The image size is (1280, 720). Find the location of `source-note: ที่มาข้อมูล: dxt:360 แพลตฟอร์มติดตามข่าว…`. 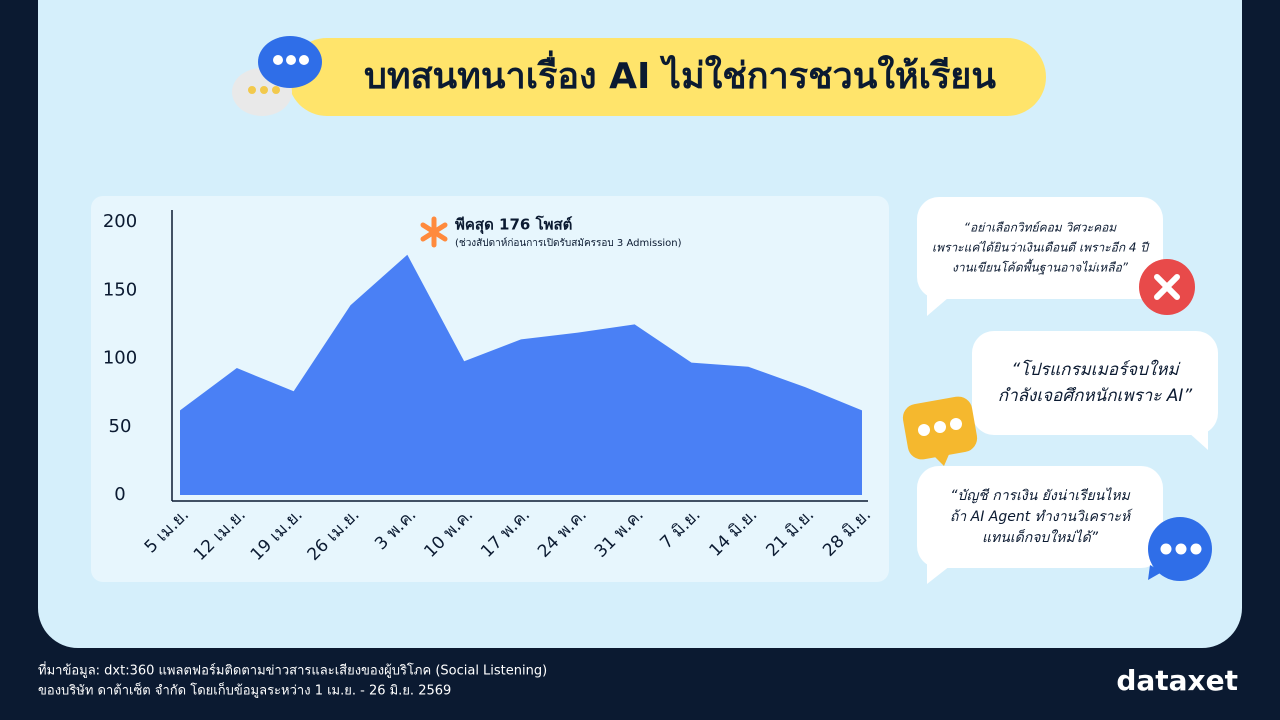

source-note: ที่มาข้อมูล: dxt:360 แพลตฟอร์มติดตามข่าว… is located at coordinates (292, 670).